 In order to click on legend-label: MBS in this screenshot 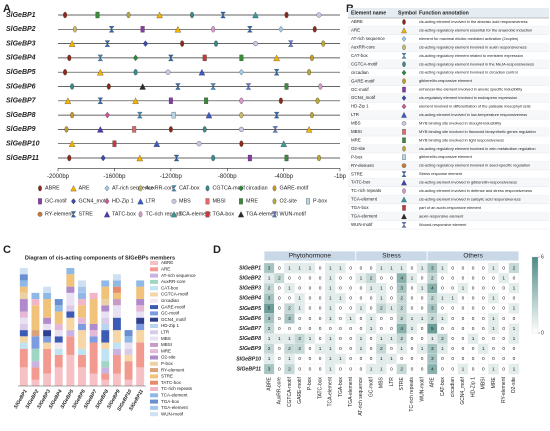, I will do `click(166, 338)`.